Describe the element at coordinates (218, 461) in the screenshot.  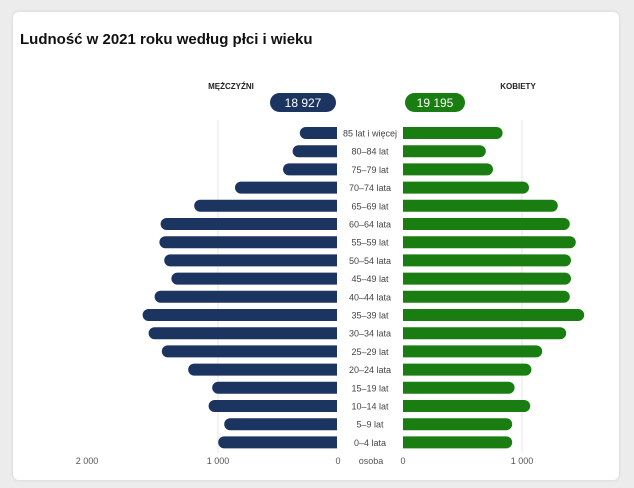
I see `x-tick-left-1000: 1 000` at that location.